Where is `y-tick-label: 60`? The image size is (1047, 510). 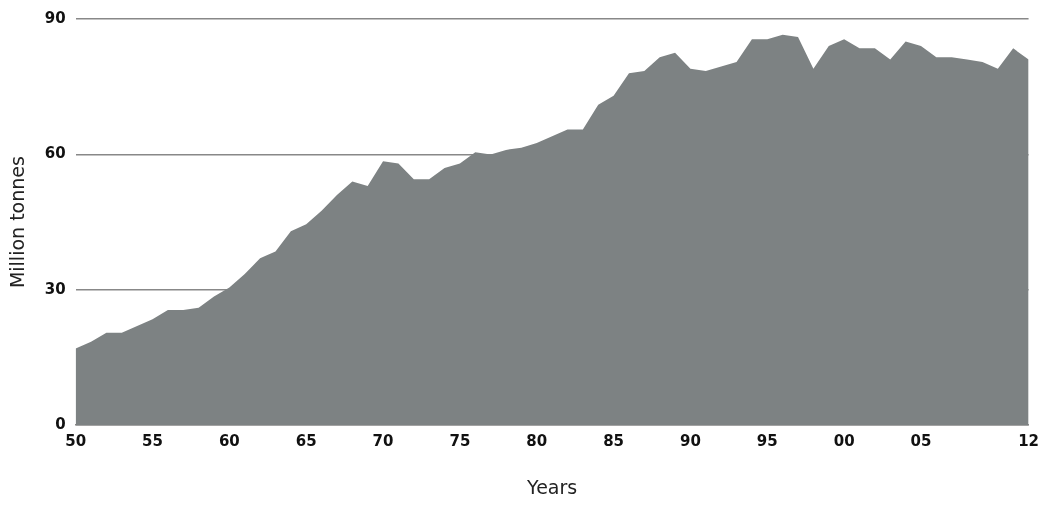 y-tick-label: 60 is located at coordinates (55, 153).